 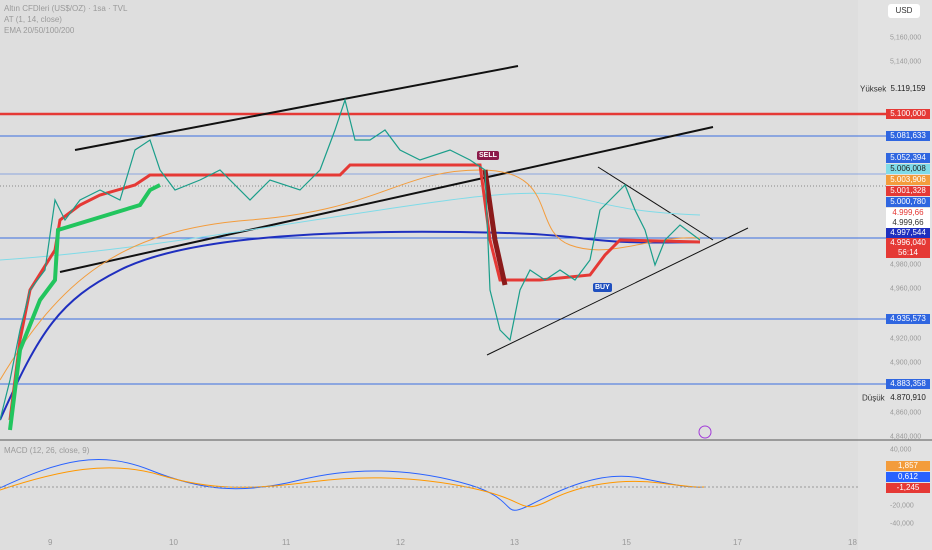 I want to click on price-label: 5.052,394, so click(x=908, y=158).